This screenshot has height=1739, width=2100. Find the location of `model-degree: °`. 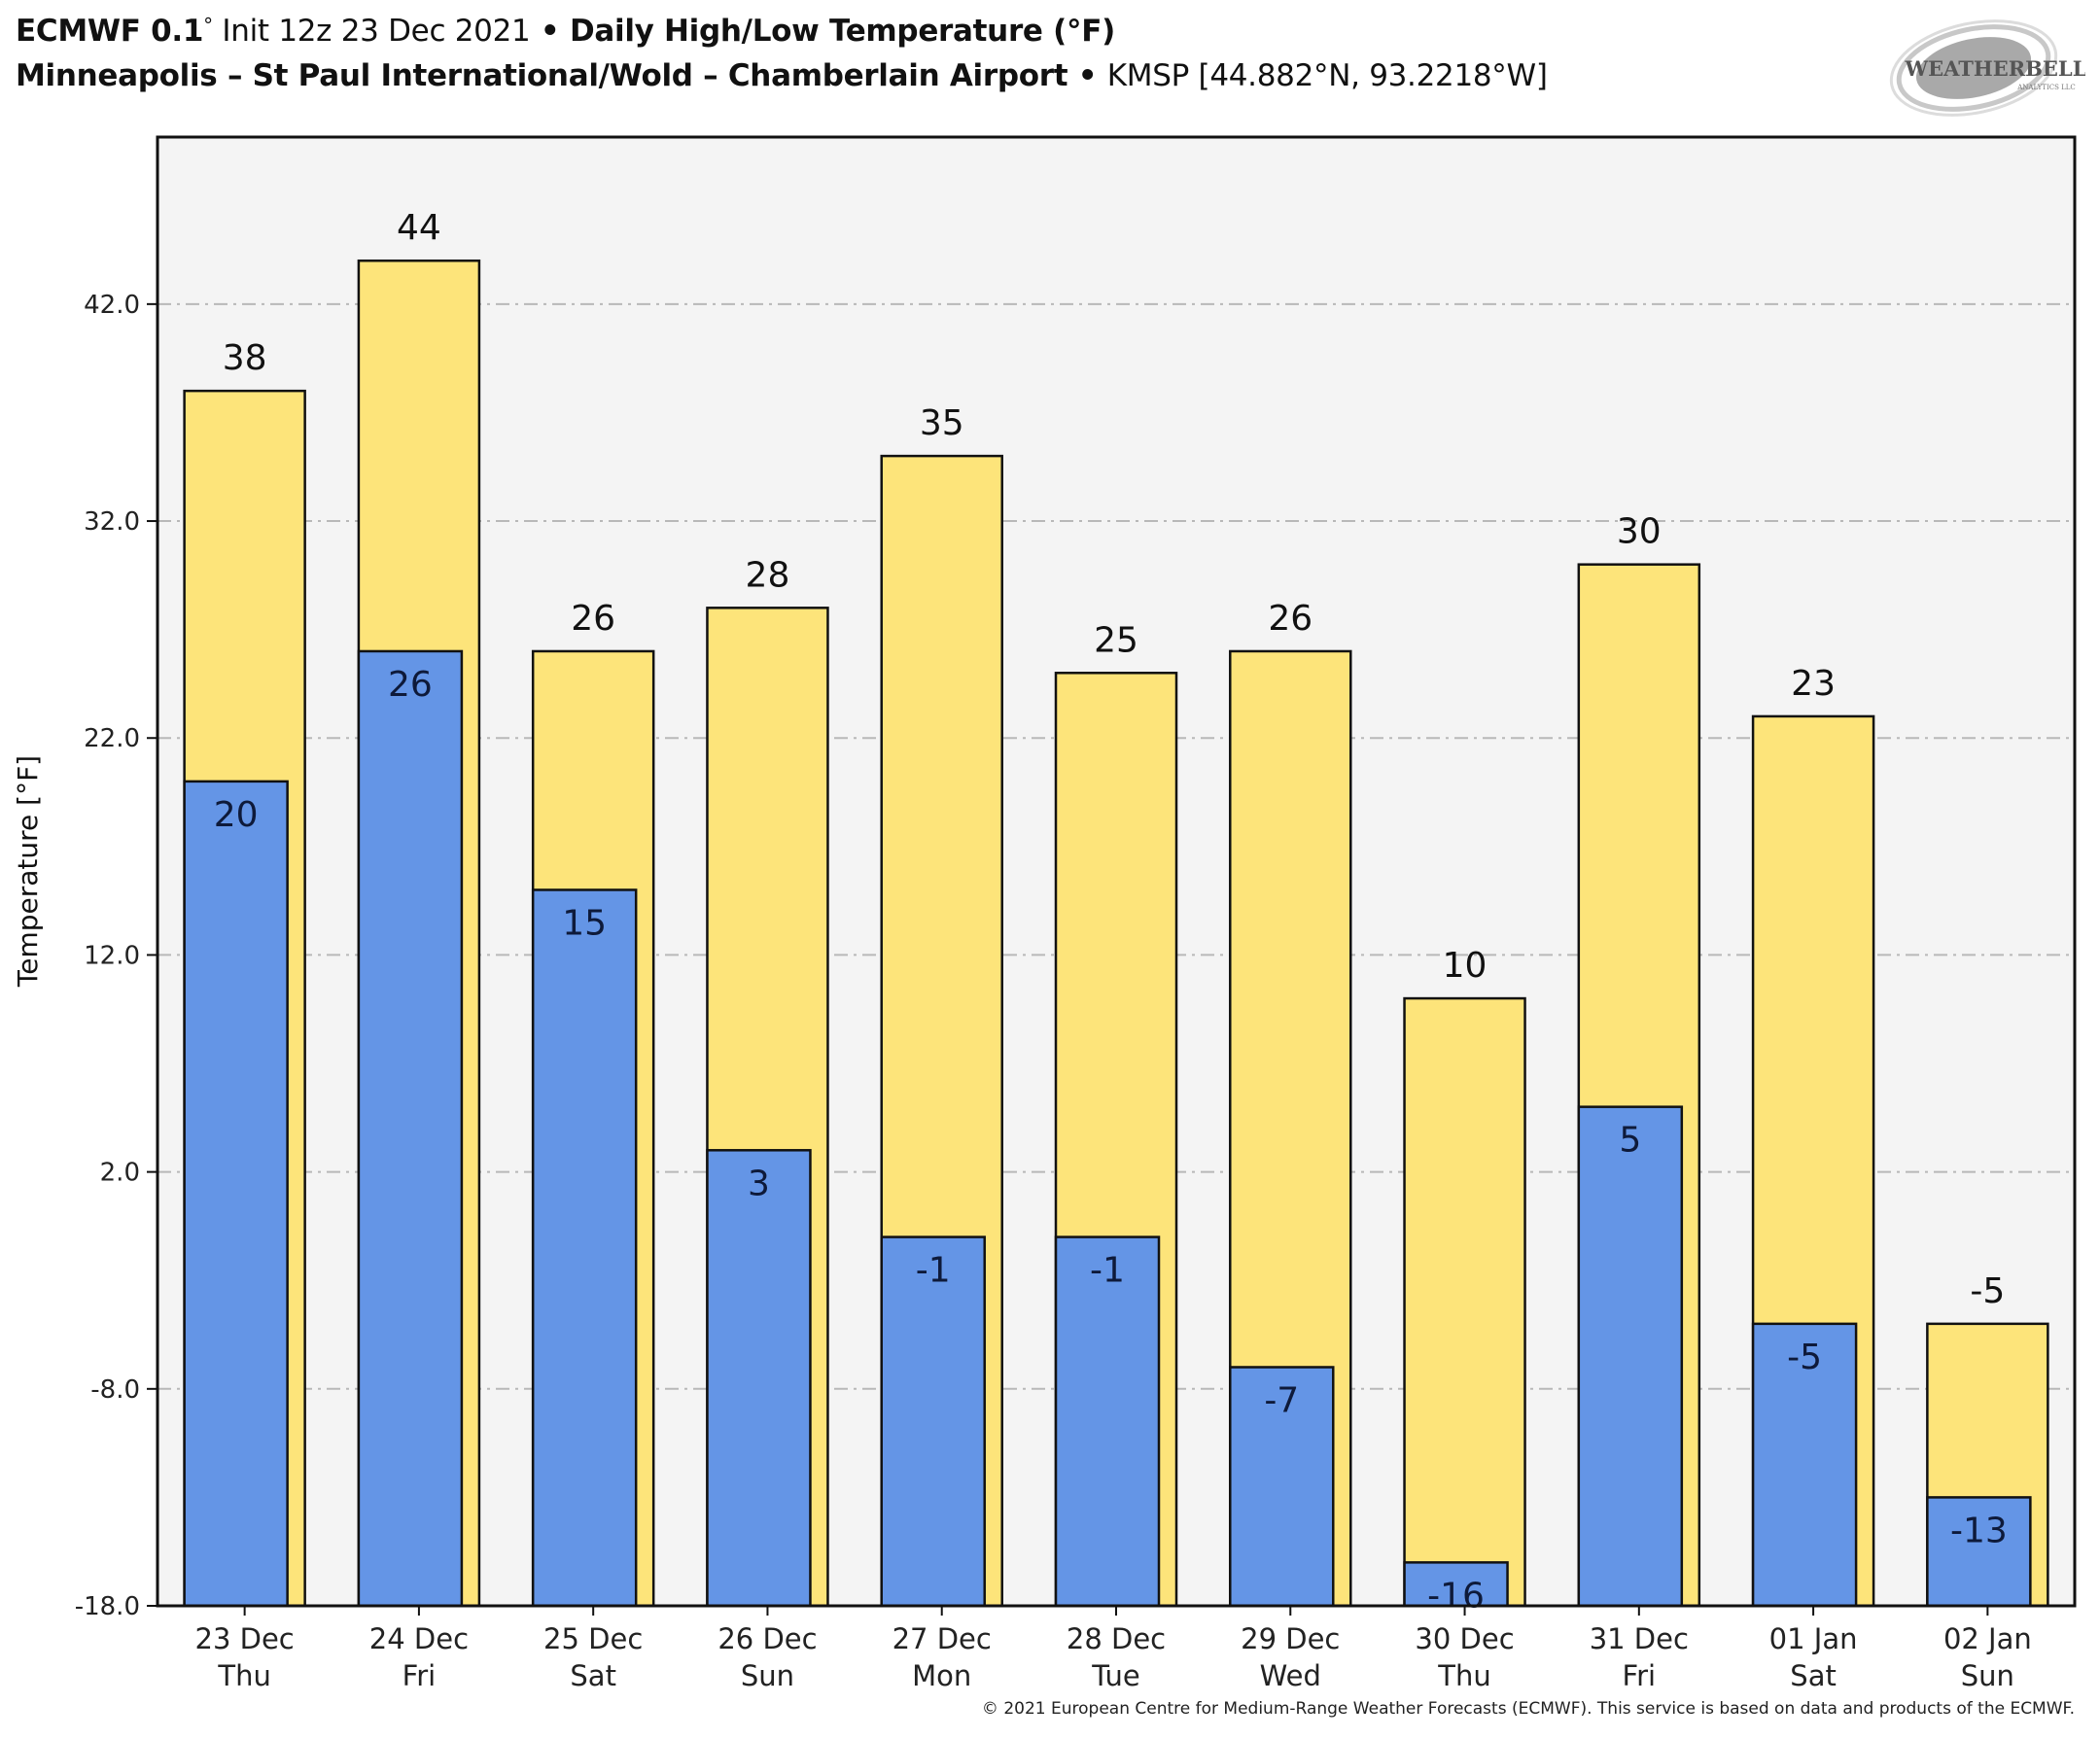

model-degree: ° is located at coordinates (208, 25).